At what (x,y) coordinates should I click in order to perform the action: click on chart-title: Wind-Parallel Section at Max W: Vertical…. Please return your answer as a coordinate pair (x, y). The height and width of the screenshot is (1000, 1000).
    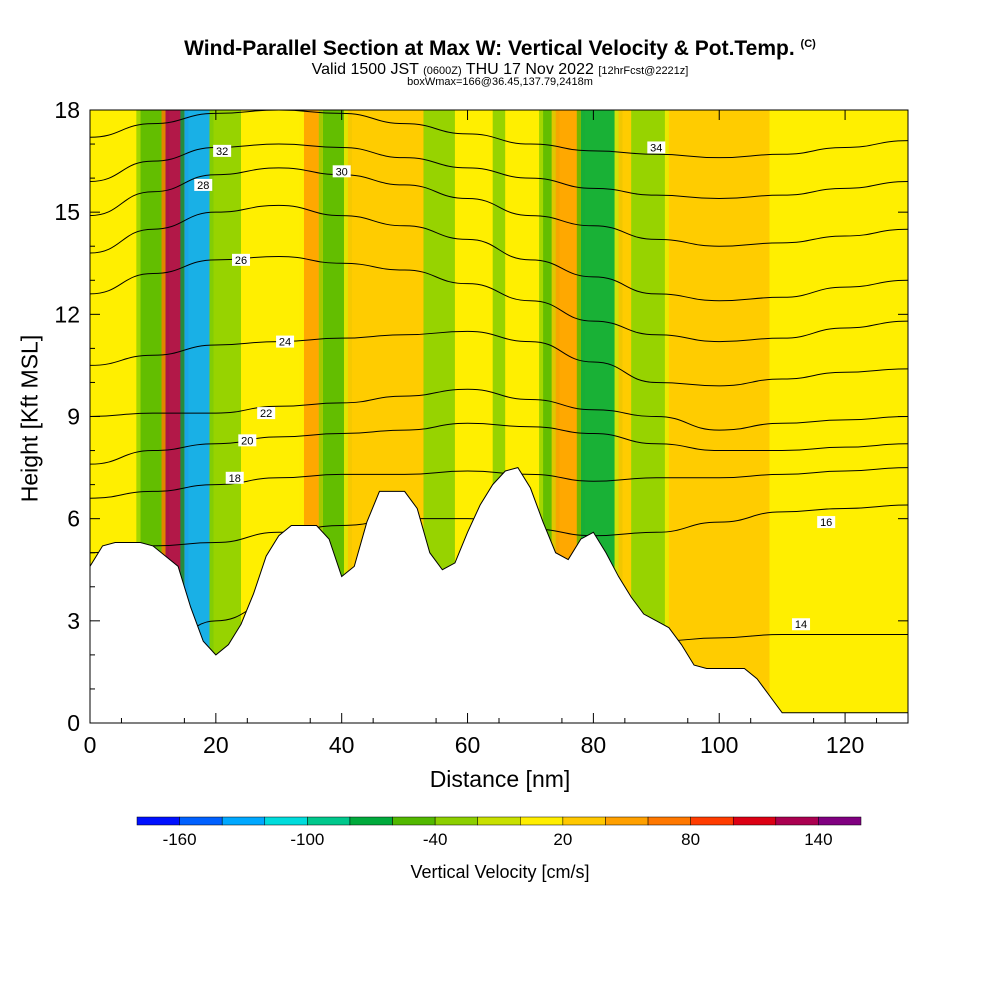
    Looking at the image, I should click on (500, 49).